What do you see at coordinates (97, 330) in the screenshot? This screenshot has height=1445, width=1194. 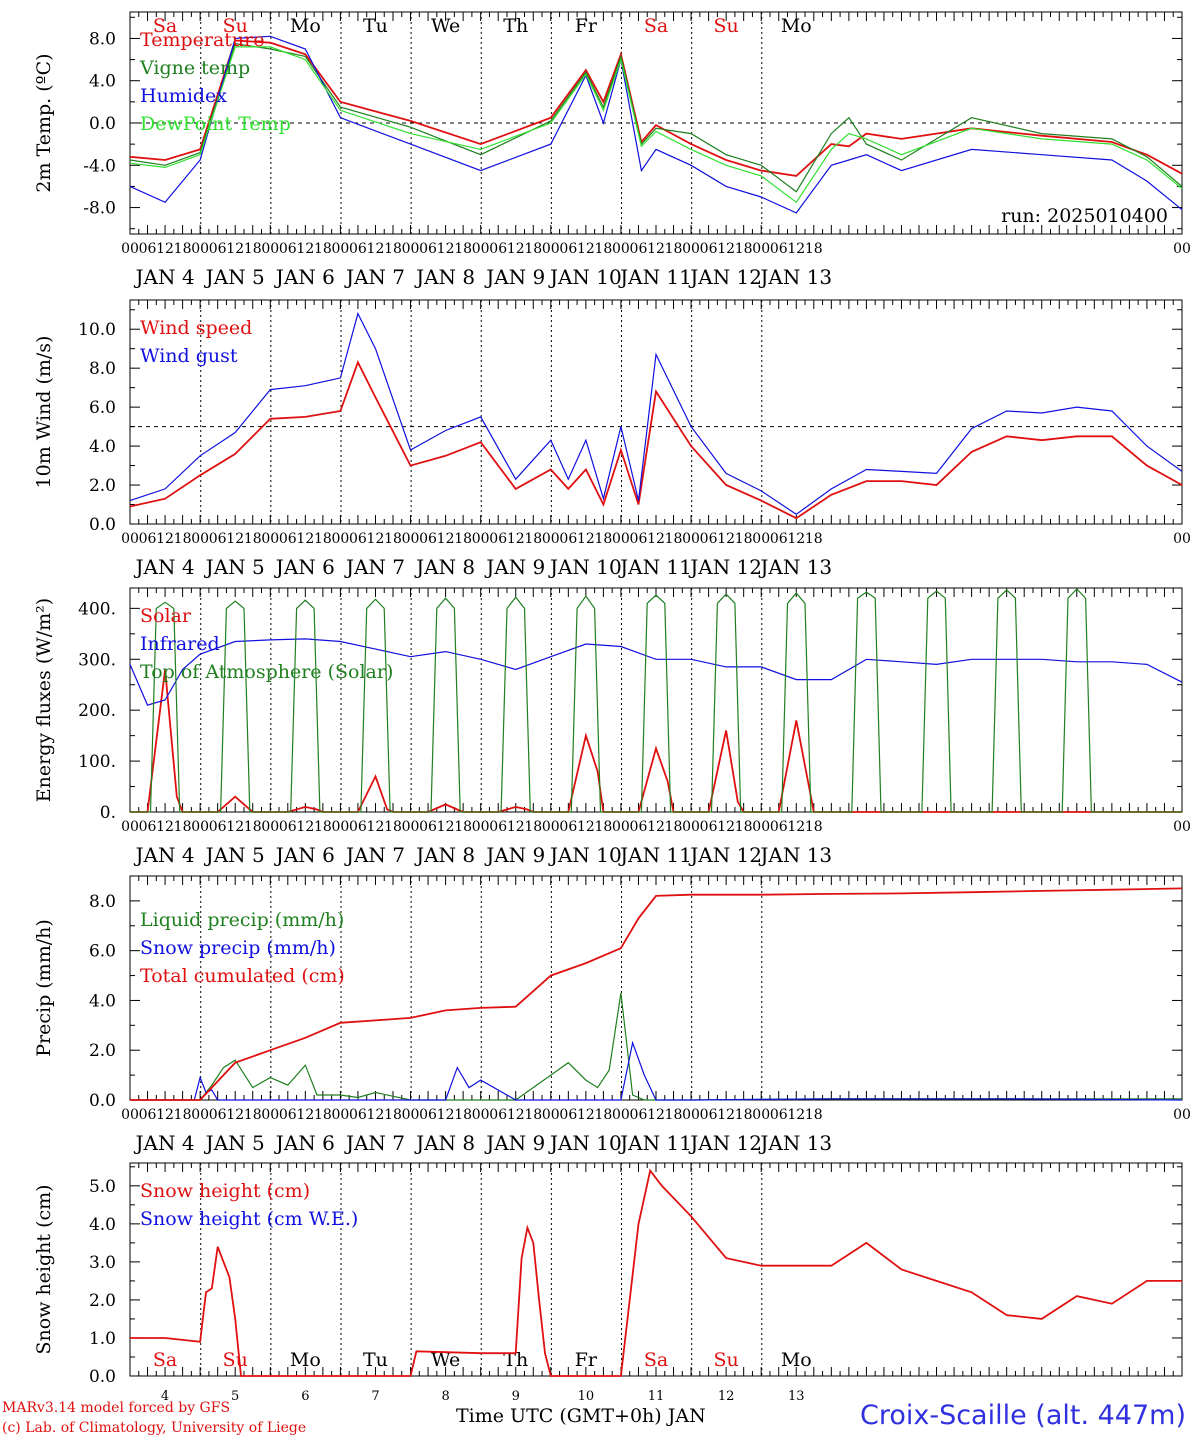 I see `y-tick-label: 10.0` at bounding box center [97, 330].